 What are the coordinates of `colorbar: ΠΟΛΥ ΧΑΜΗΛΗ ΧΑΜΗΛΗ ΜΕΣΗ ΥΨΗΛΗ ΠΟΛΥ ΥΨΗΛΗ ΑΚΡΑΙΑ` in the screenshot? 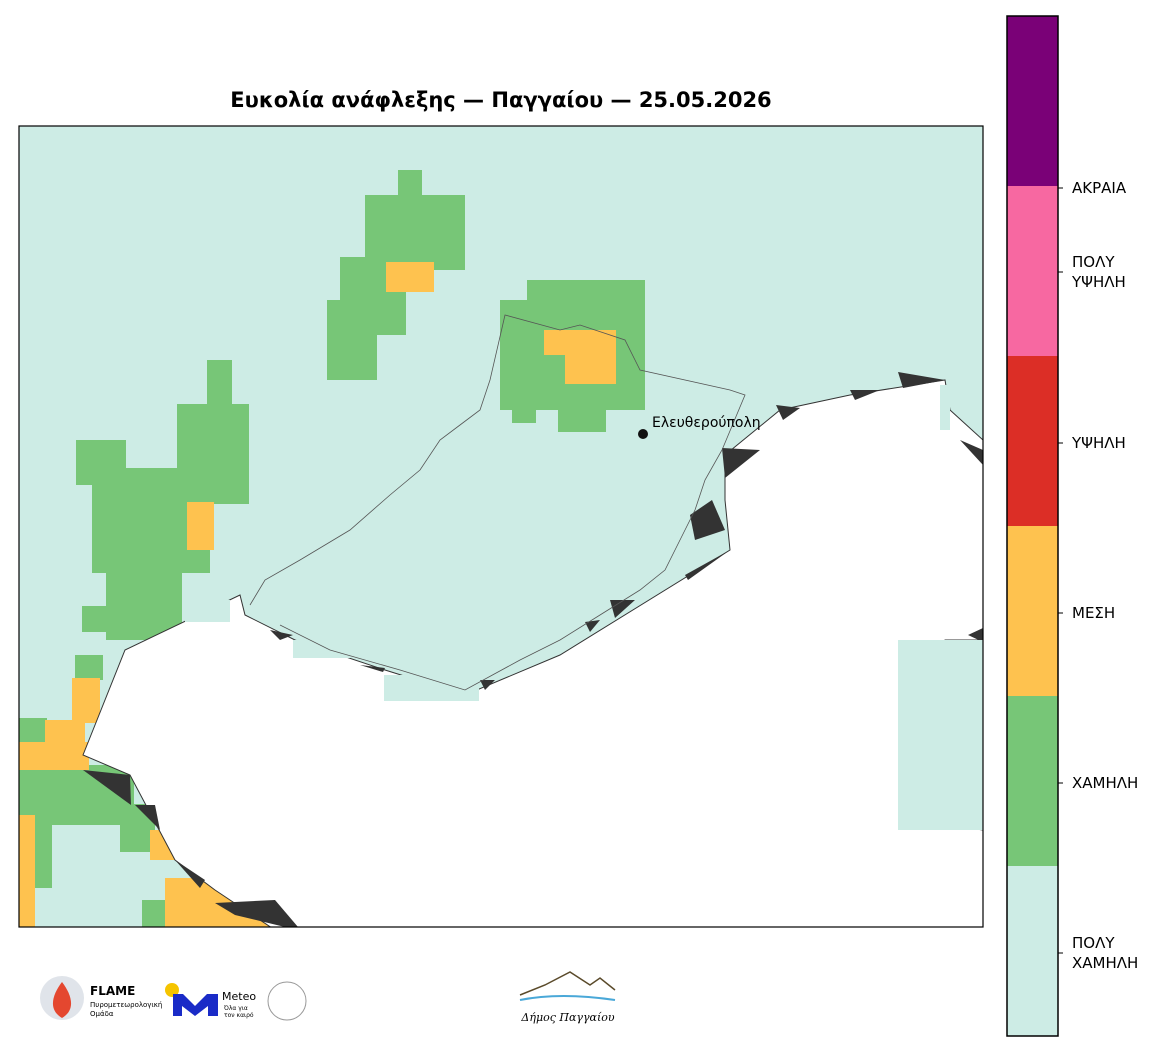 It's located at (1072, 526).